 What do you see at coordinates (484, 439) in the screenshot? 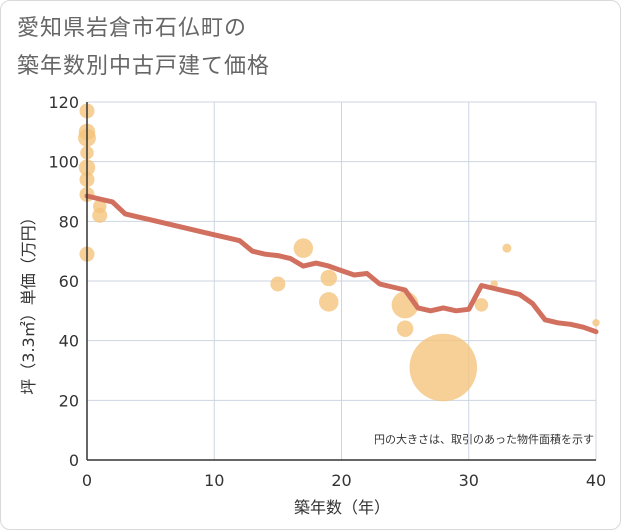
I see `bubble-size-note: 円の大きさは、取引のあった物件面積を示す` at bounding box center [484, 439].